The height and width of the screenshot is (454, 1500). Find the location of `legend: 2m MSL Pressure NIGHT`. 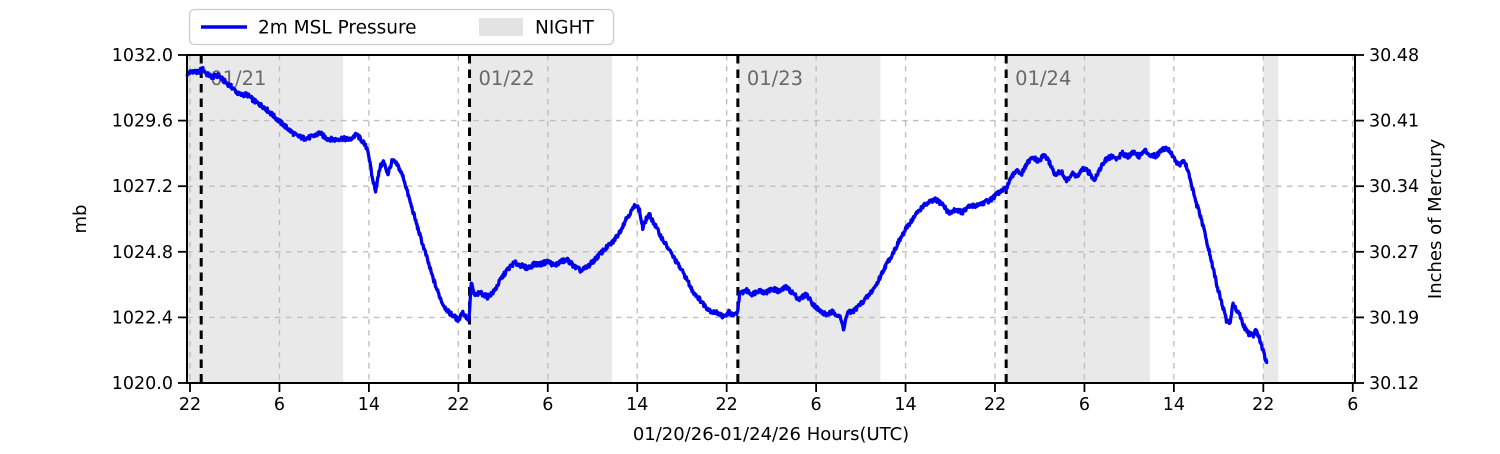

legend: 2m MSL Pressure NIGHT is located at coordinates (401, 27).